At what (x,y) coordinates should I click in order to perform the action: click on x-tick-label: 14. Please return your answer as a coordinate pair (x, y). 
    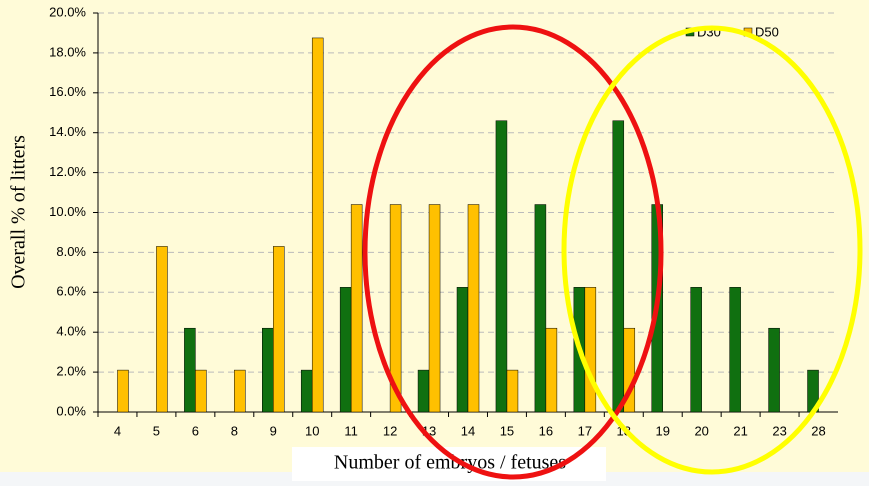
    Looking at the image, I should click on (468, 430).